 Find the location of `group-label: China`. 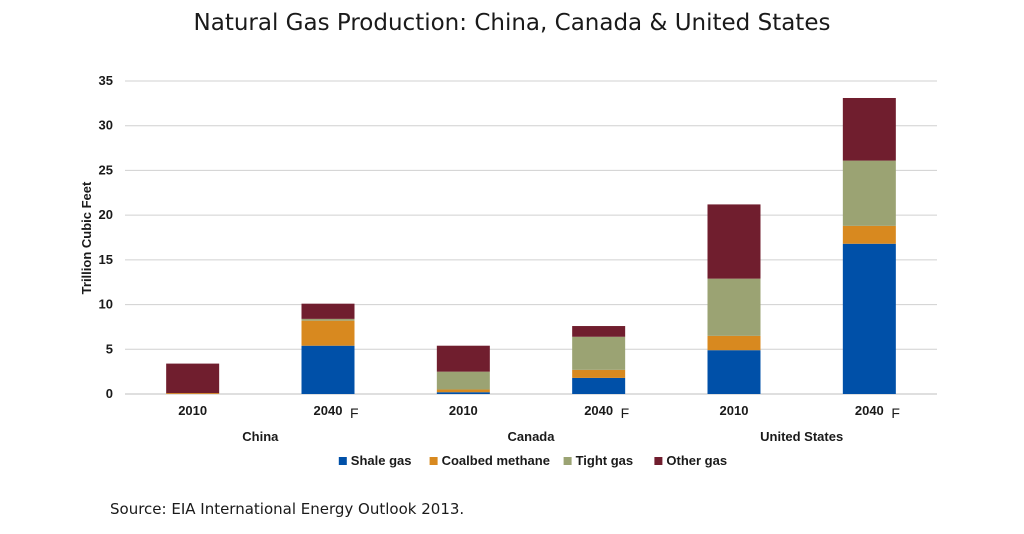

group-label: China is located at coordinates (260, 436).